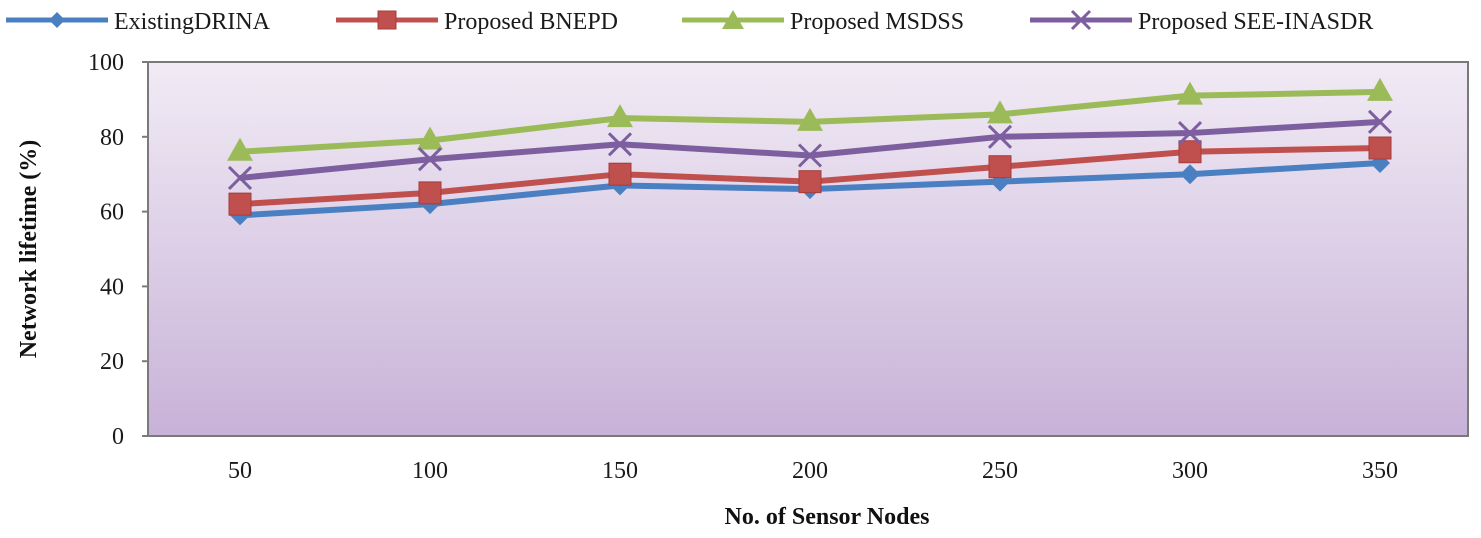 Image resolution: width=1481 pixels, height=538 pixels. Describe the element at coordinates (387, 20) in the screenshot. I see `legend-marker-proposed-bnepd` at that location.